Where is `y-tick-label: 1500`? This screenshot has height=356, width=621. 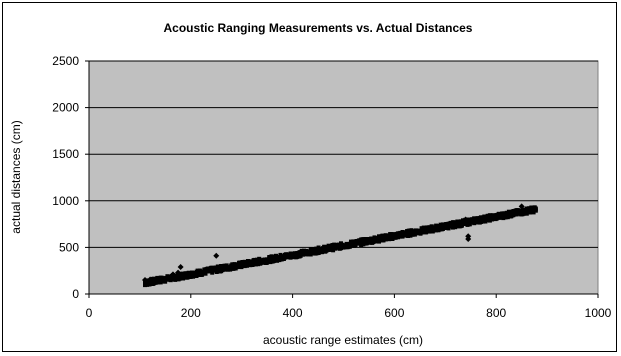 y-tick-label: 1500 is located at coordinates (65, 154).